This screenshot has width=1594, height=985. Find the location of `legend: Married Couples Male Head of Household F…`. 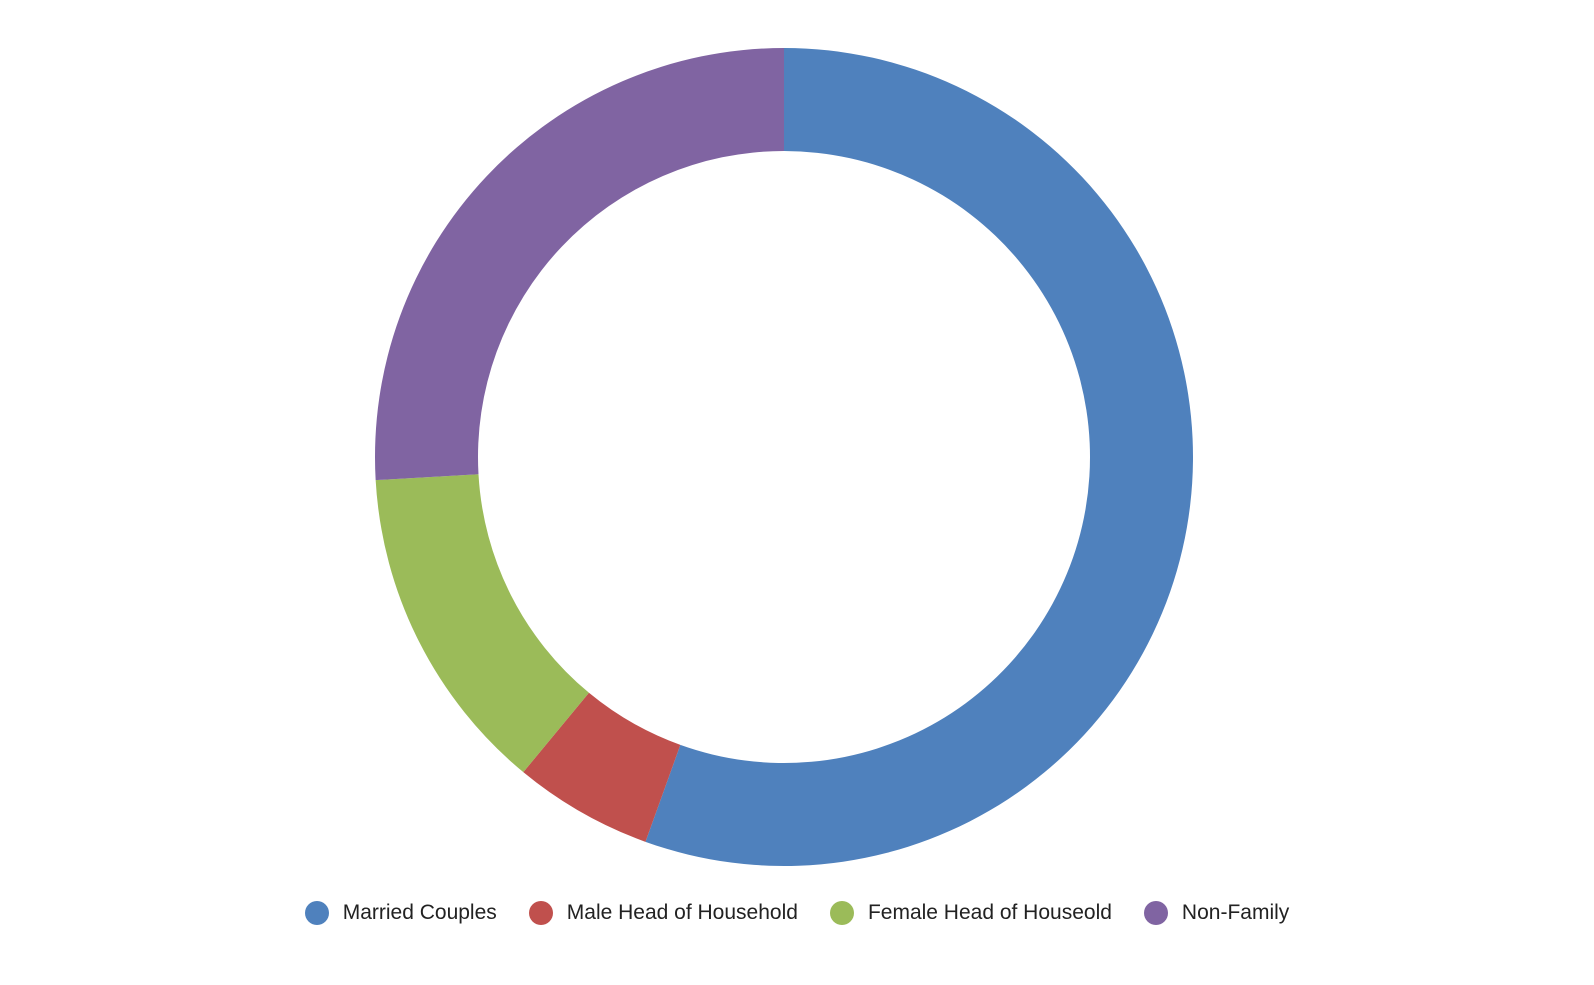

legend: Married Couples Male Head of Household F… is located at coordinates (797, 913).